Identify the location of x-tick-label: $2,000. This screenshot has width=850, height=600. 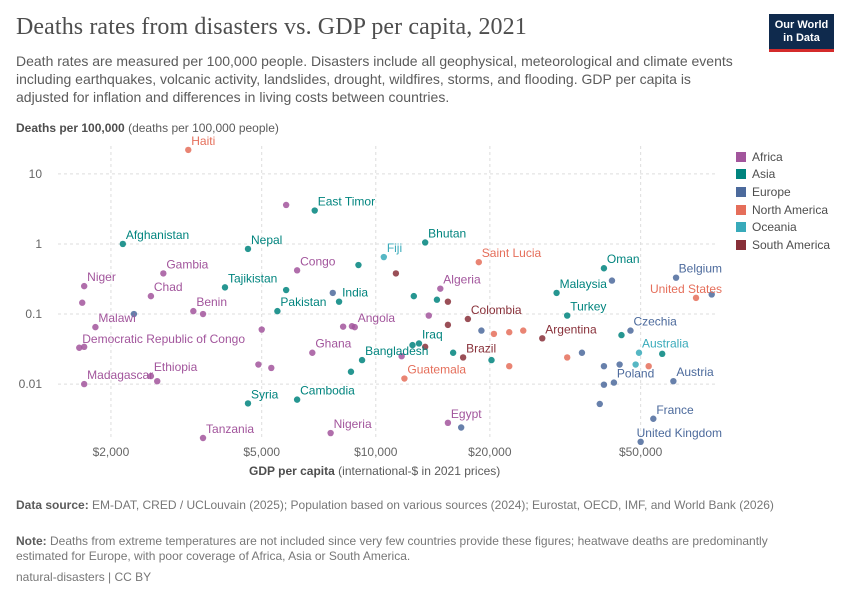
(111, 452).